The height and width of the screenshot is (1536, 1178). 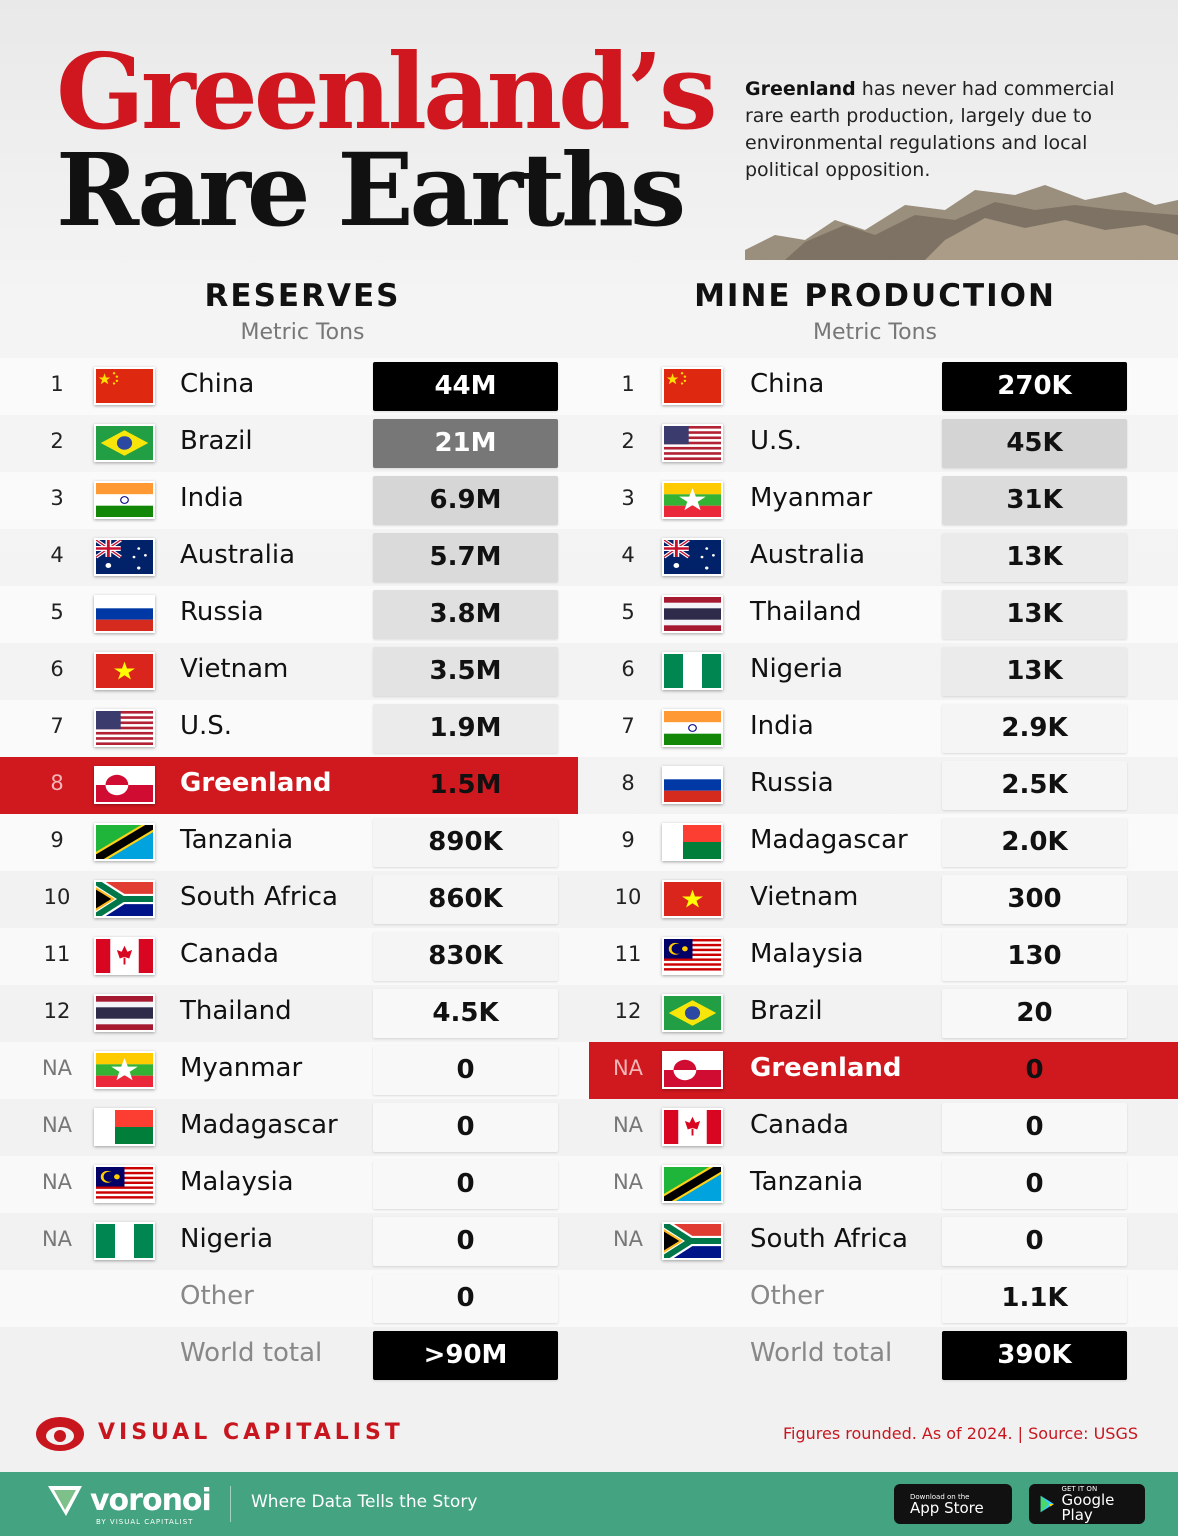 What do you see at coordinates (302, 296) in the screenshot?
I see `reserves-heading: RESERVES` at bounding box center [302, 296].